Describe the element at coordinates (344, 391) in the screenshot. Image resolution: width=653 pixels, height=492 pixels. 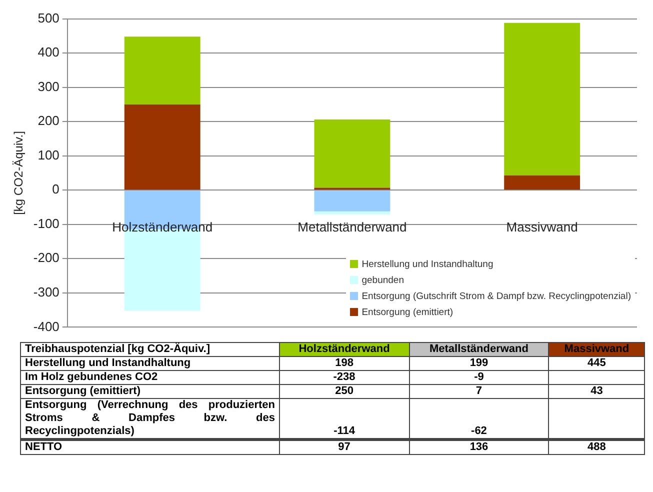
I see `text: 250` at that location.